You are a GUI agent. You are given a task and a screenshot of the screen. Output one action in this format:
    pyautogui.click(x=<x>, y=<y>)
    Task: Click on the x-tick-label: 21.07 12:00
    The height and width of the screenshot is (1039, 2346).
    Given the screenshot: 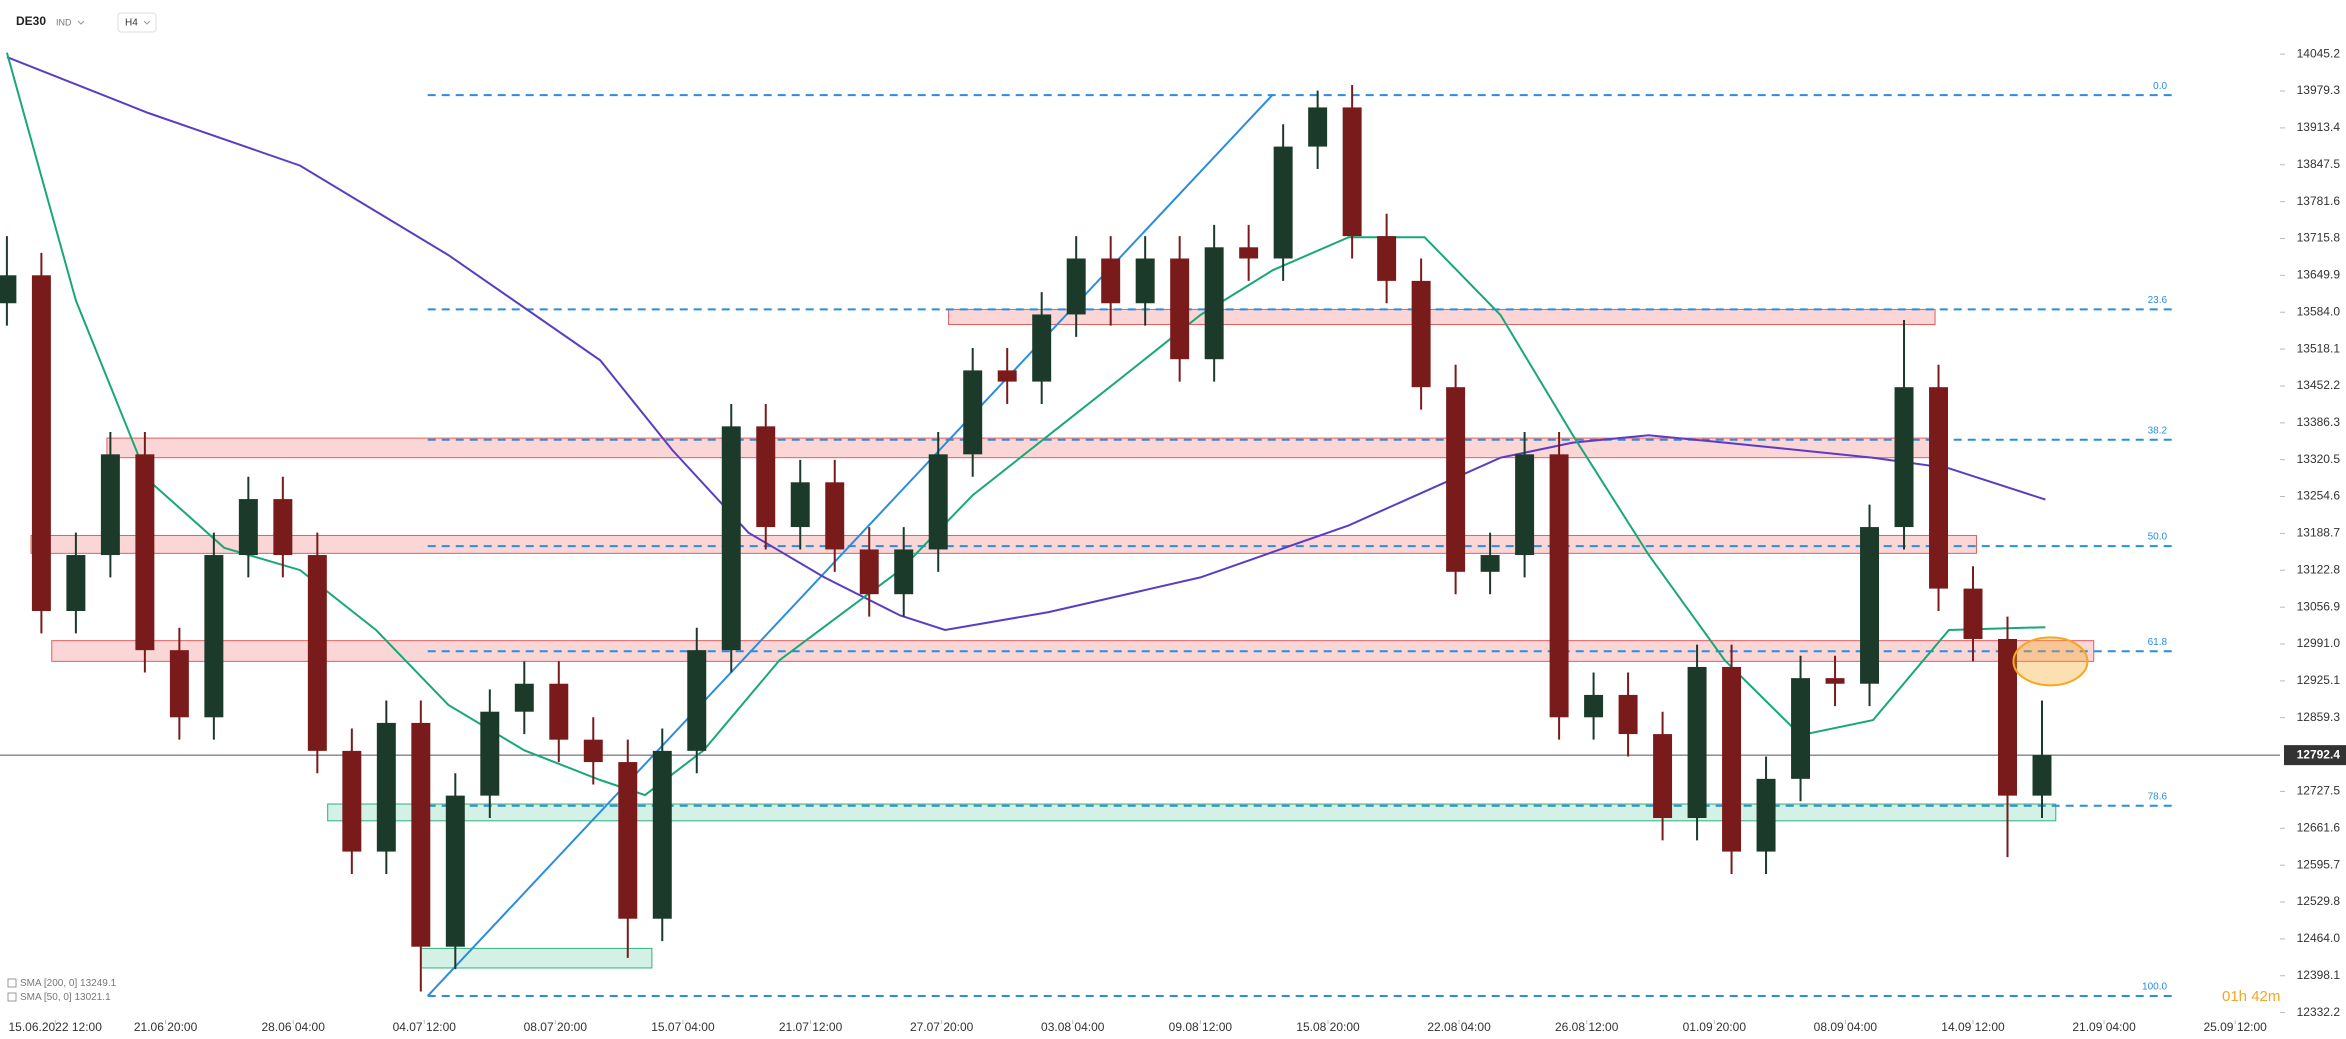 What is the action you would take?
    pyautogui.click(x=811, y=1027)
    